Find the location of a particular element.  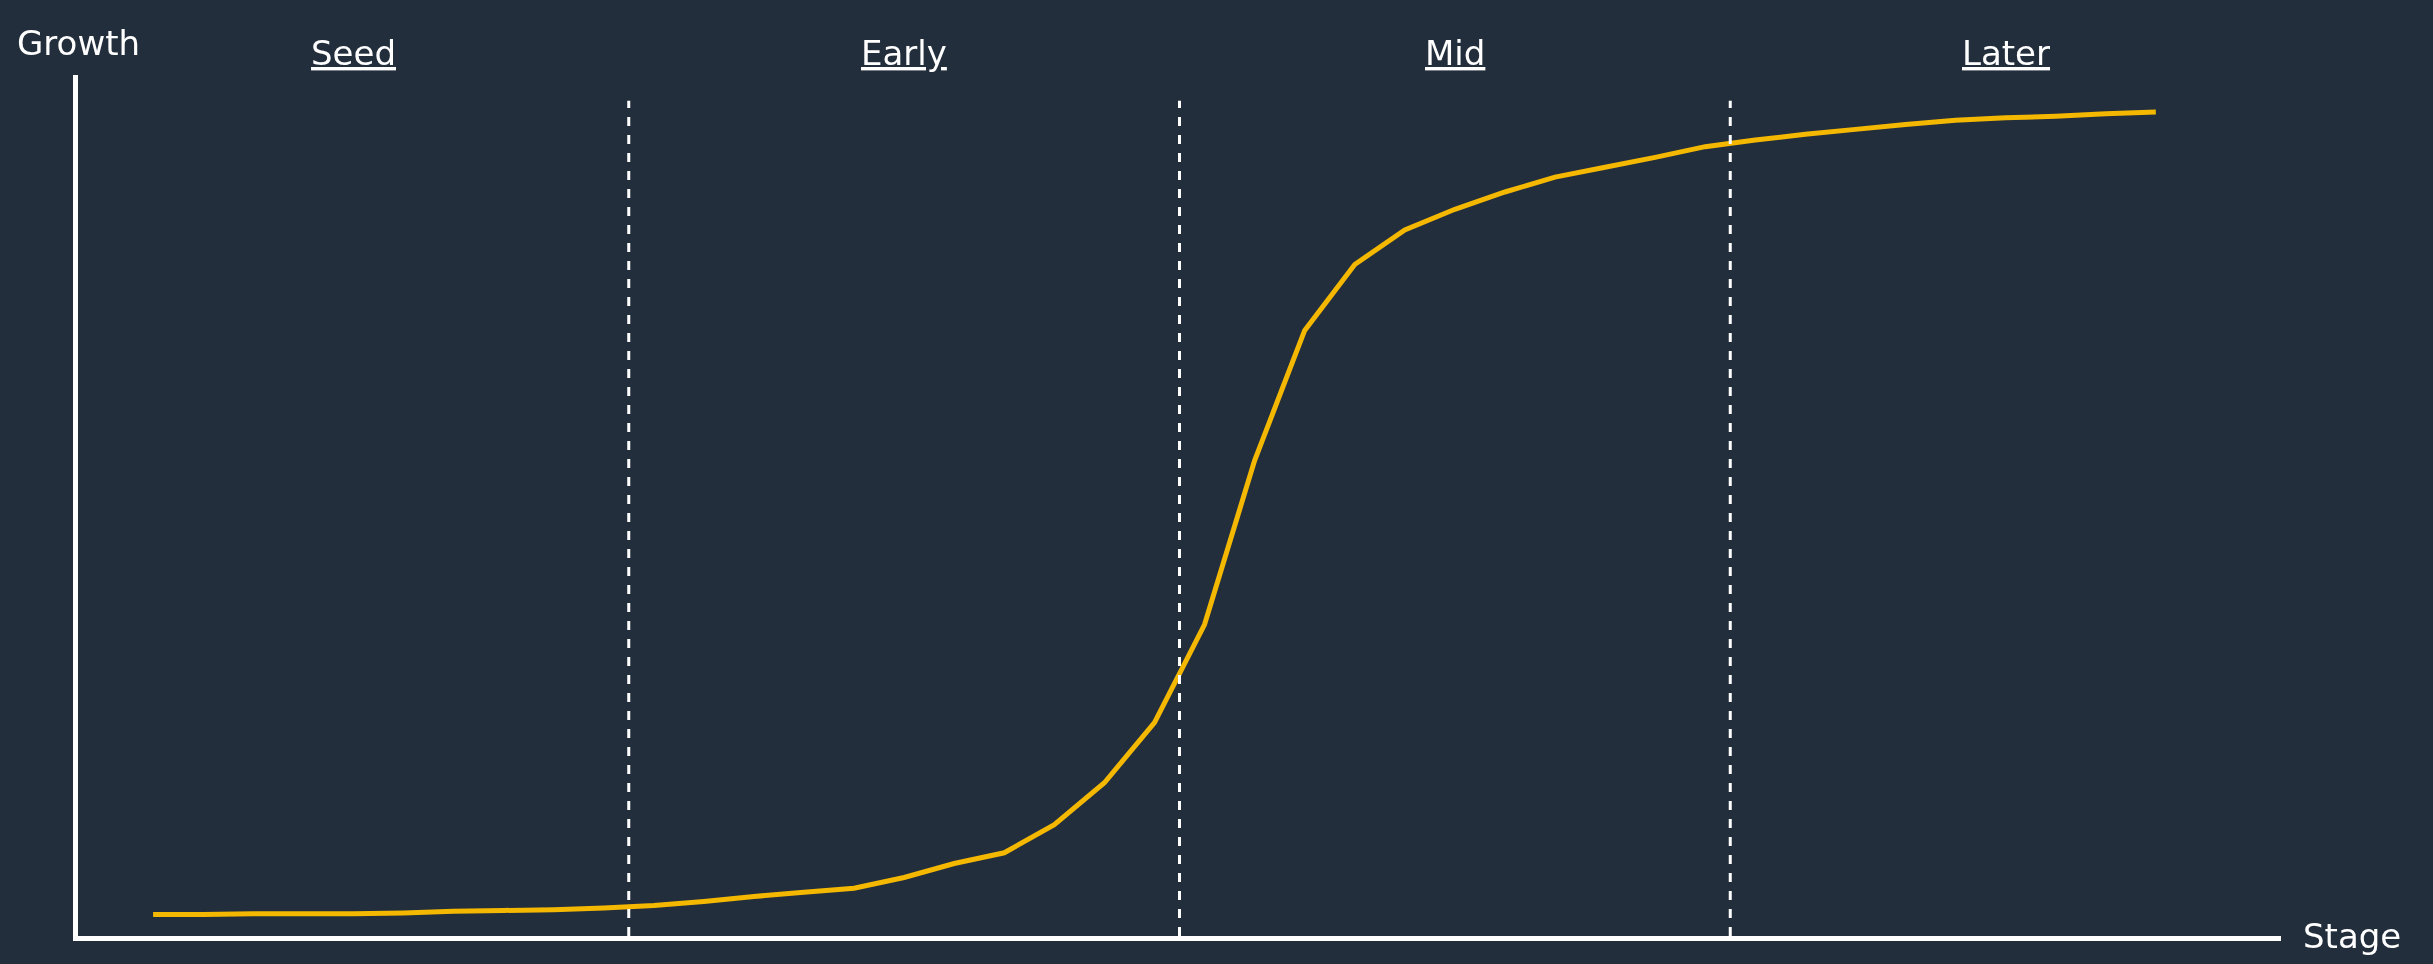

text: Early is located at coordinates (904, 53).